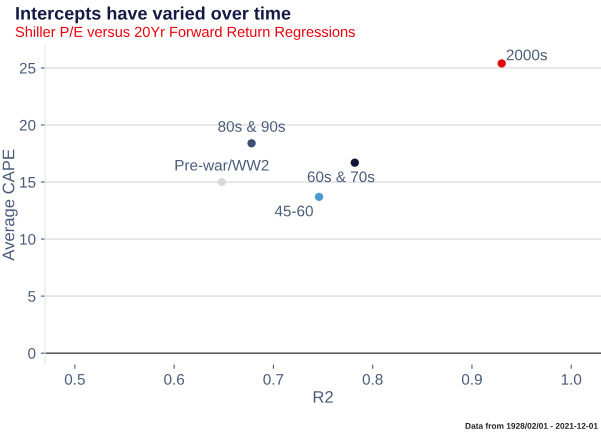  What do you see at coordinates (185, 33) in the screenshot?
I see `chart-subtitle: Shiller P/E versus 20Yr Forward Return Regressions` at bounding box center [185, 33].